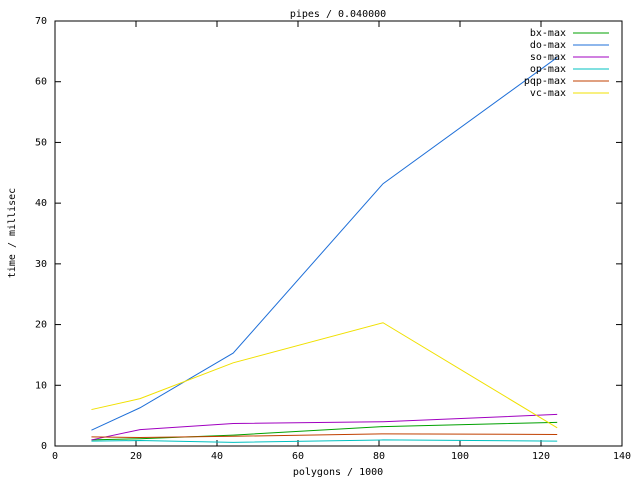  Describe the element at coordinates (41, 203) in the screenshot. I see `y-tick-label: 40` at that location.